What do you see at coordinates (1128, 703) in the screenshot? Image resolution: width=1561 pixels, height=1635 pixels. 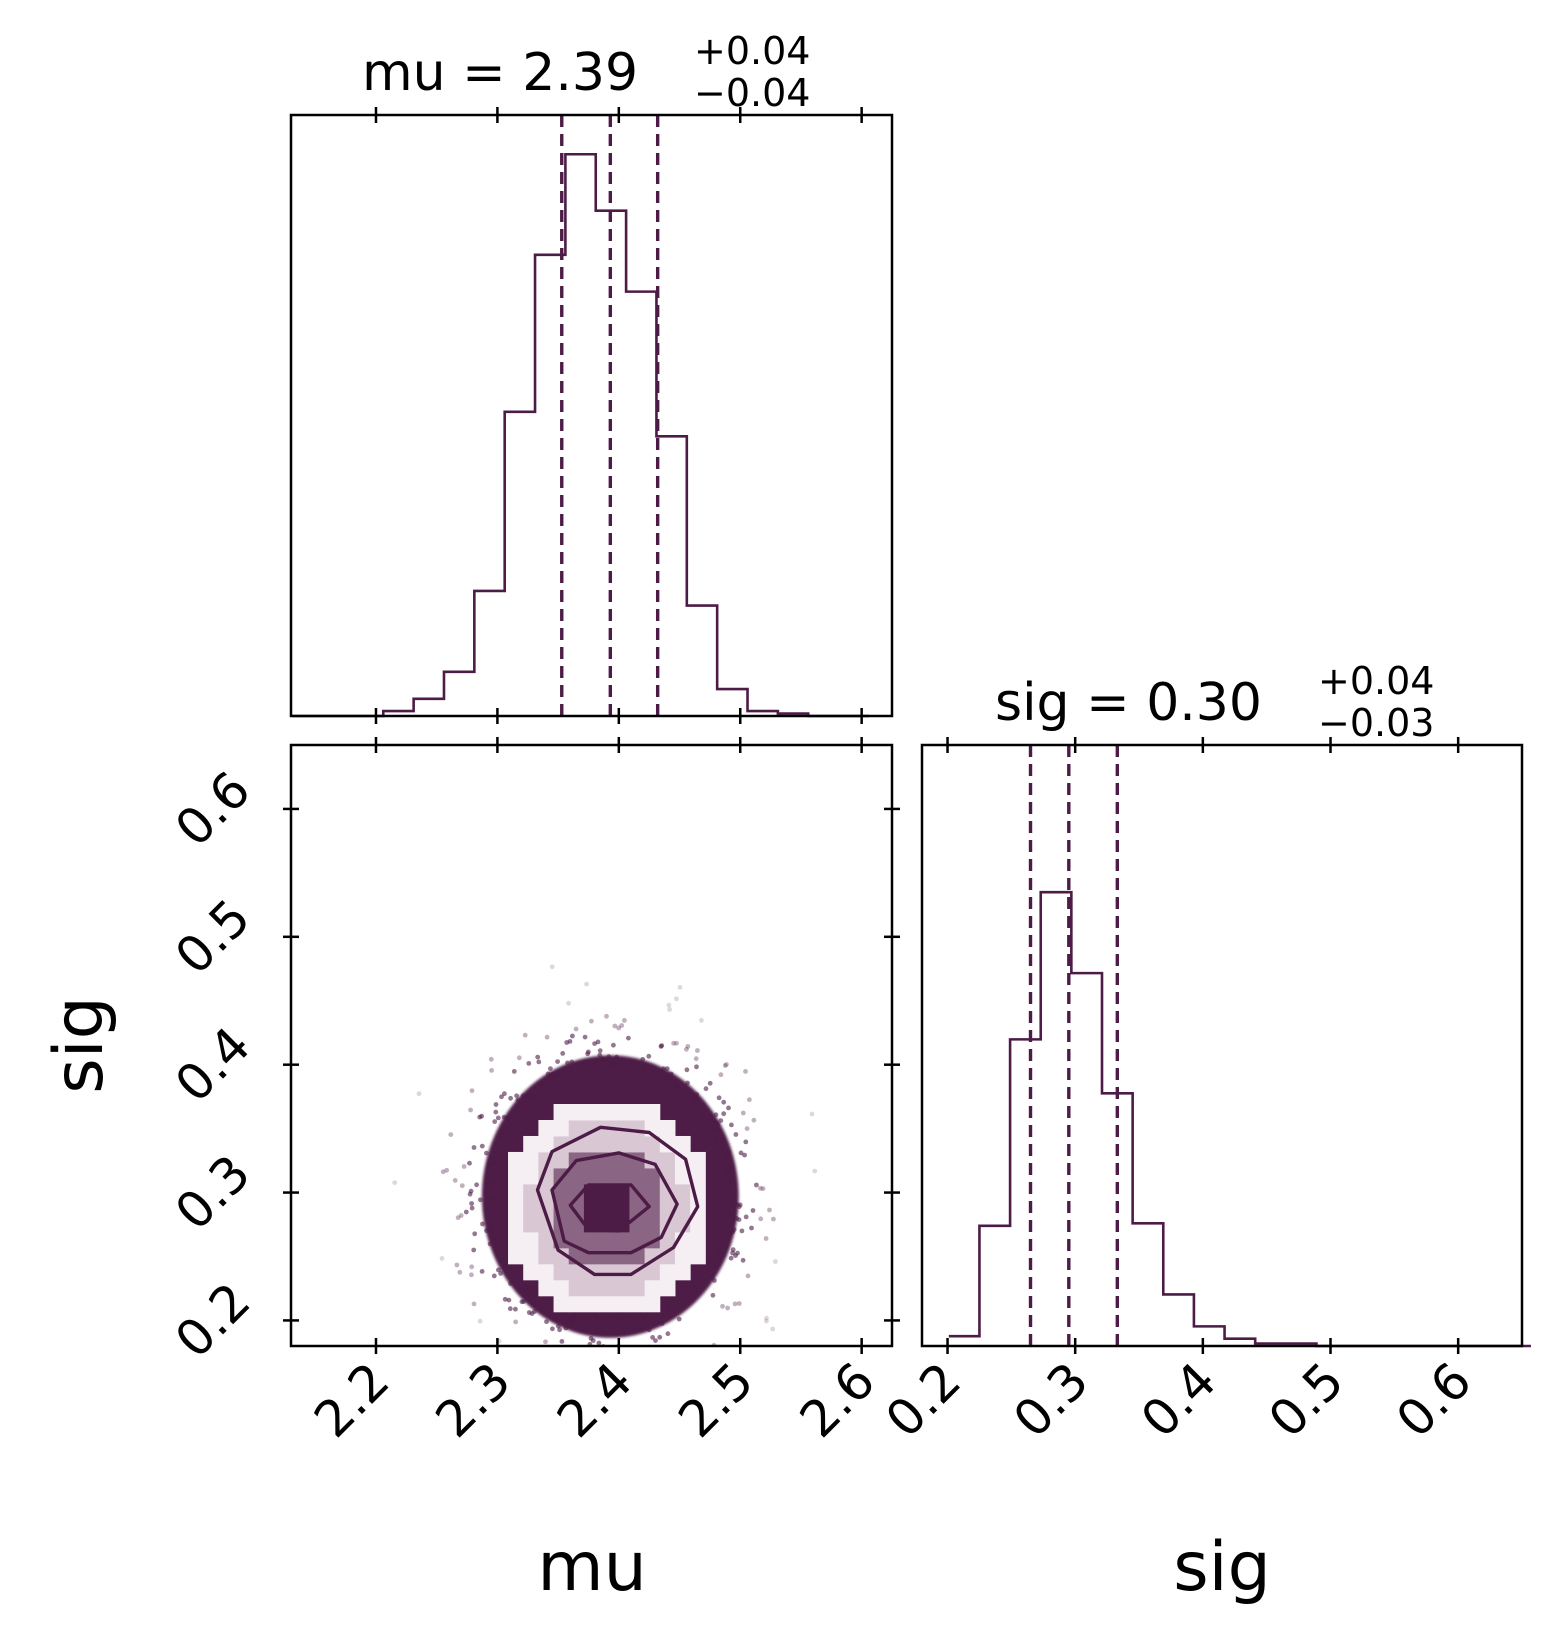 I see `sig-histogram-title: sig = 0.30` at bounding box center [1128, 703].